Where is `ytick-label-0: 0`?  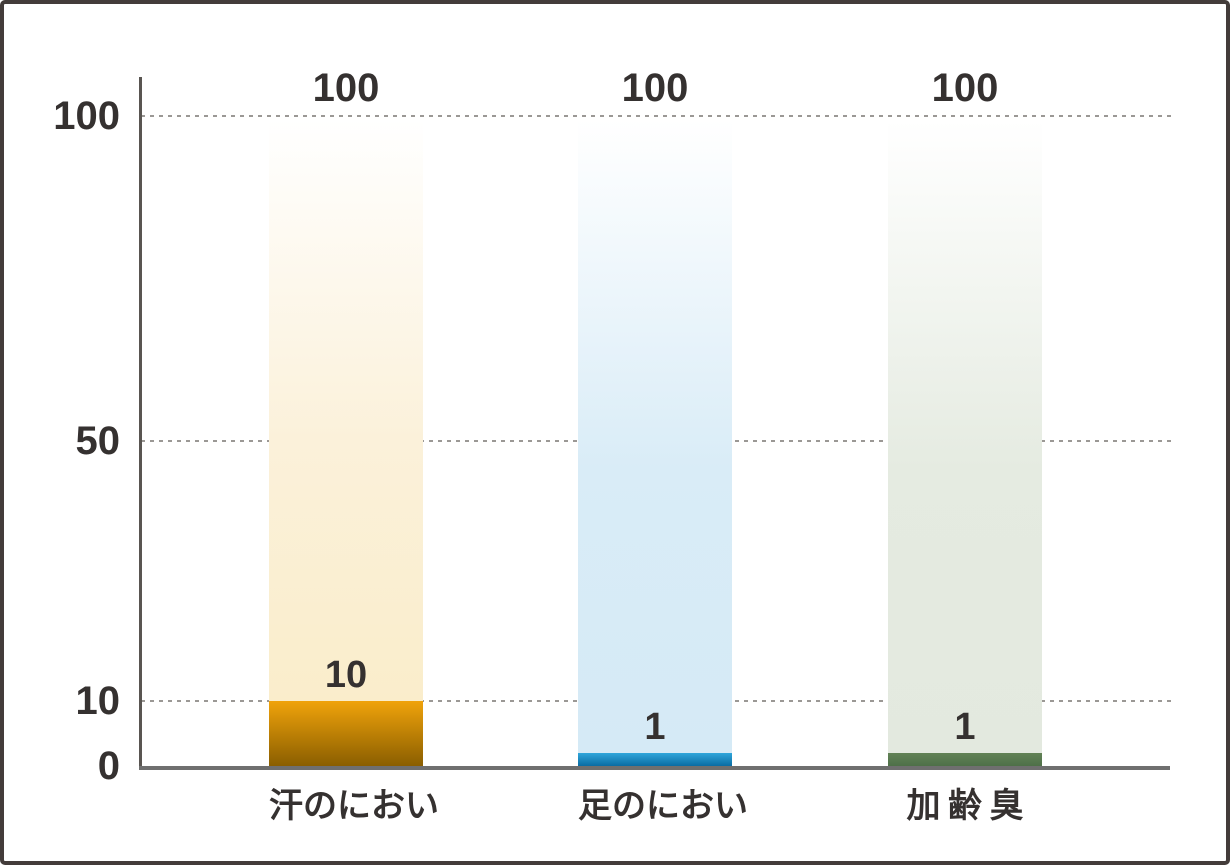 ytick-label-0: 0 is located at coordinates (108, 766).